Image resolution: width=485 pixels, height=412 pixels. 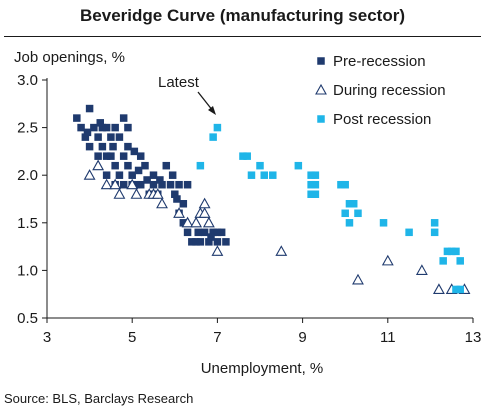 I want to click on source-note: Source: BLS, Barclays Research, so click(x=99, y=398).